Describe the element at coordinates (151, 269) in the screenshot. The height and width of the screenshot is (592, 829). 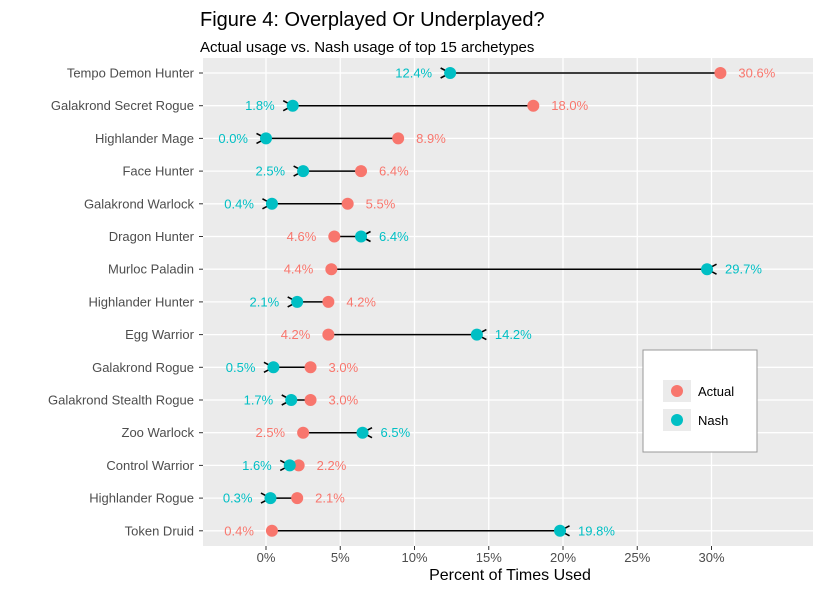
I see `category-label: Murloc Paladin` at that location.